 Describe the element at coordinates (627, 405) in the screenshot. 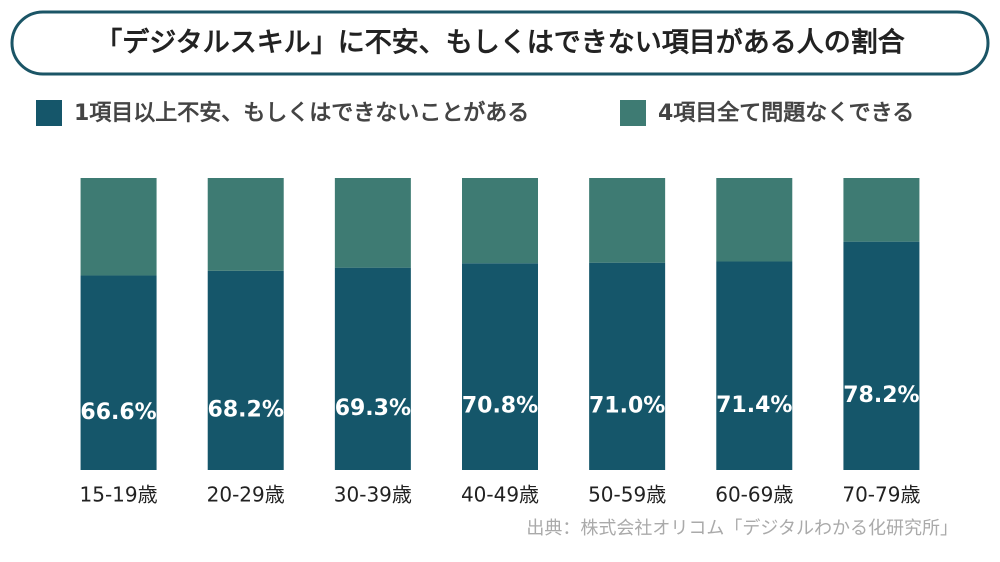

I see `value-label: 71.0%` at that location.